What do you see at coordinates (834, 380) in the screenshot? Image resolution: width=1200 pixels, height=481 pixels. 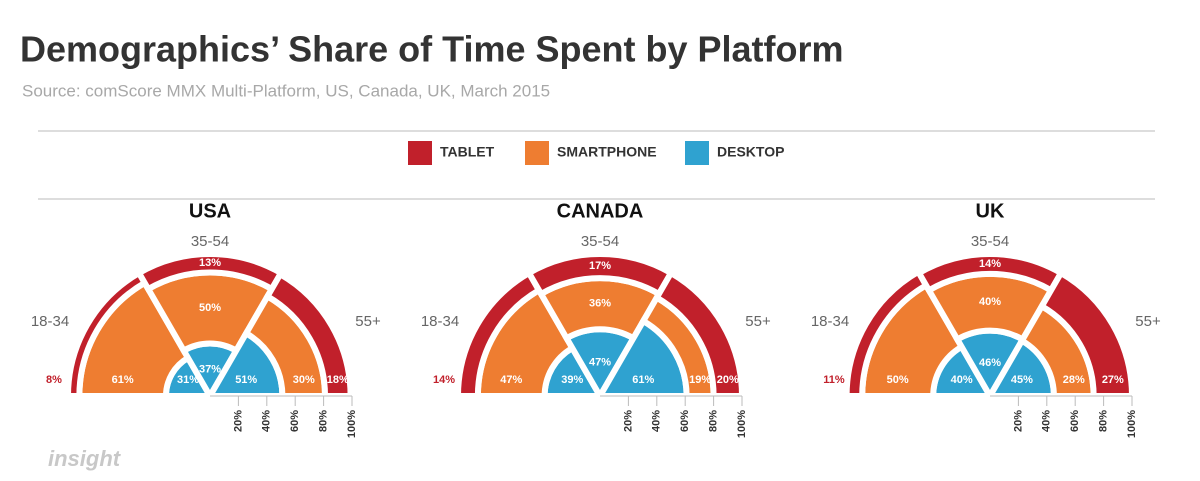 I see `value-label: 11%` at bounding box center [834, 380].